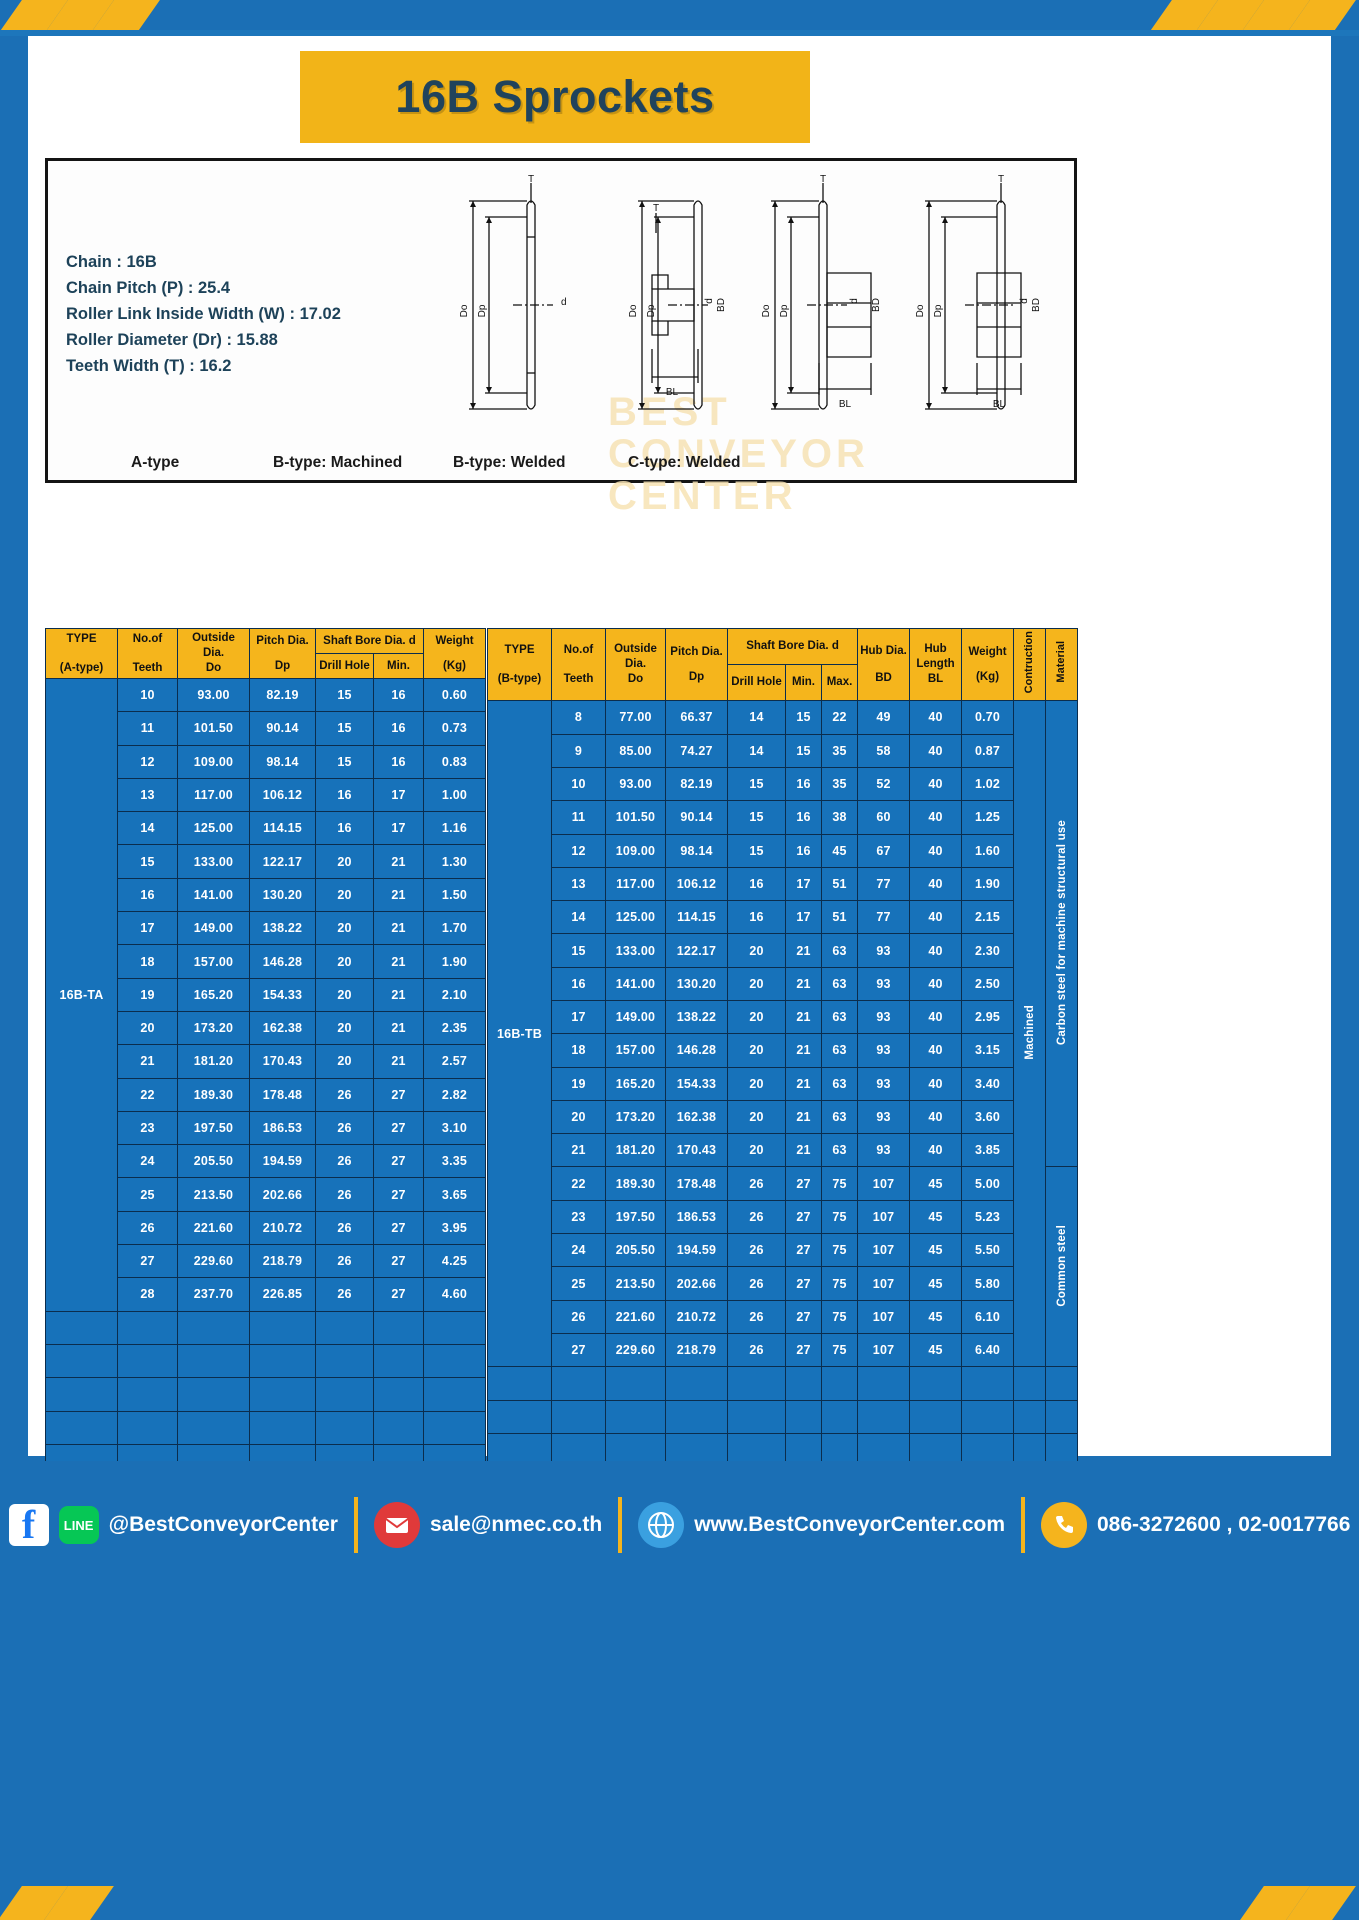 The image size is (1359, 1920). I want to click on table-row: 14 125.00 114.15 16 17 1.16, so click(266, 828).